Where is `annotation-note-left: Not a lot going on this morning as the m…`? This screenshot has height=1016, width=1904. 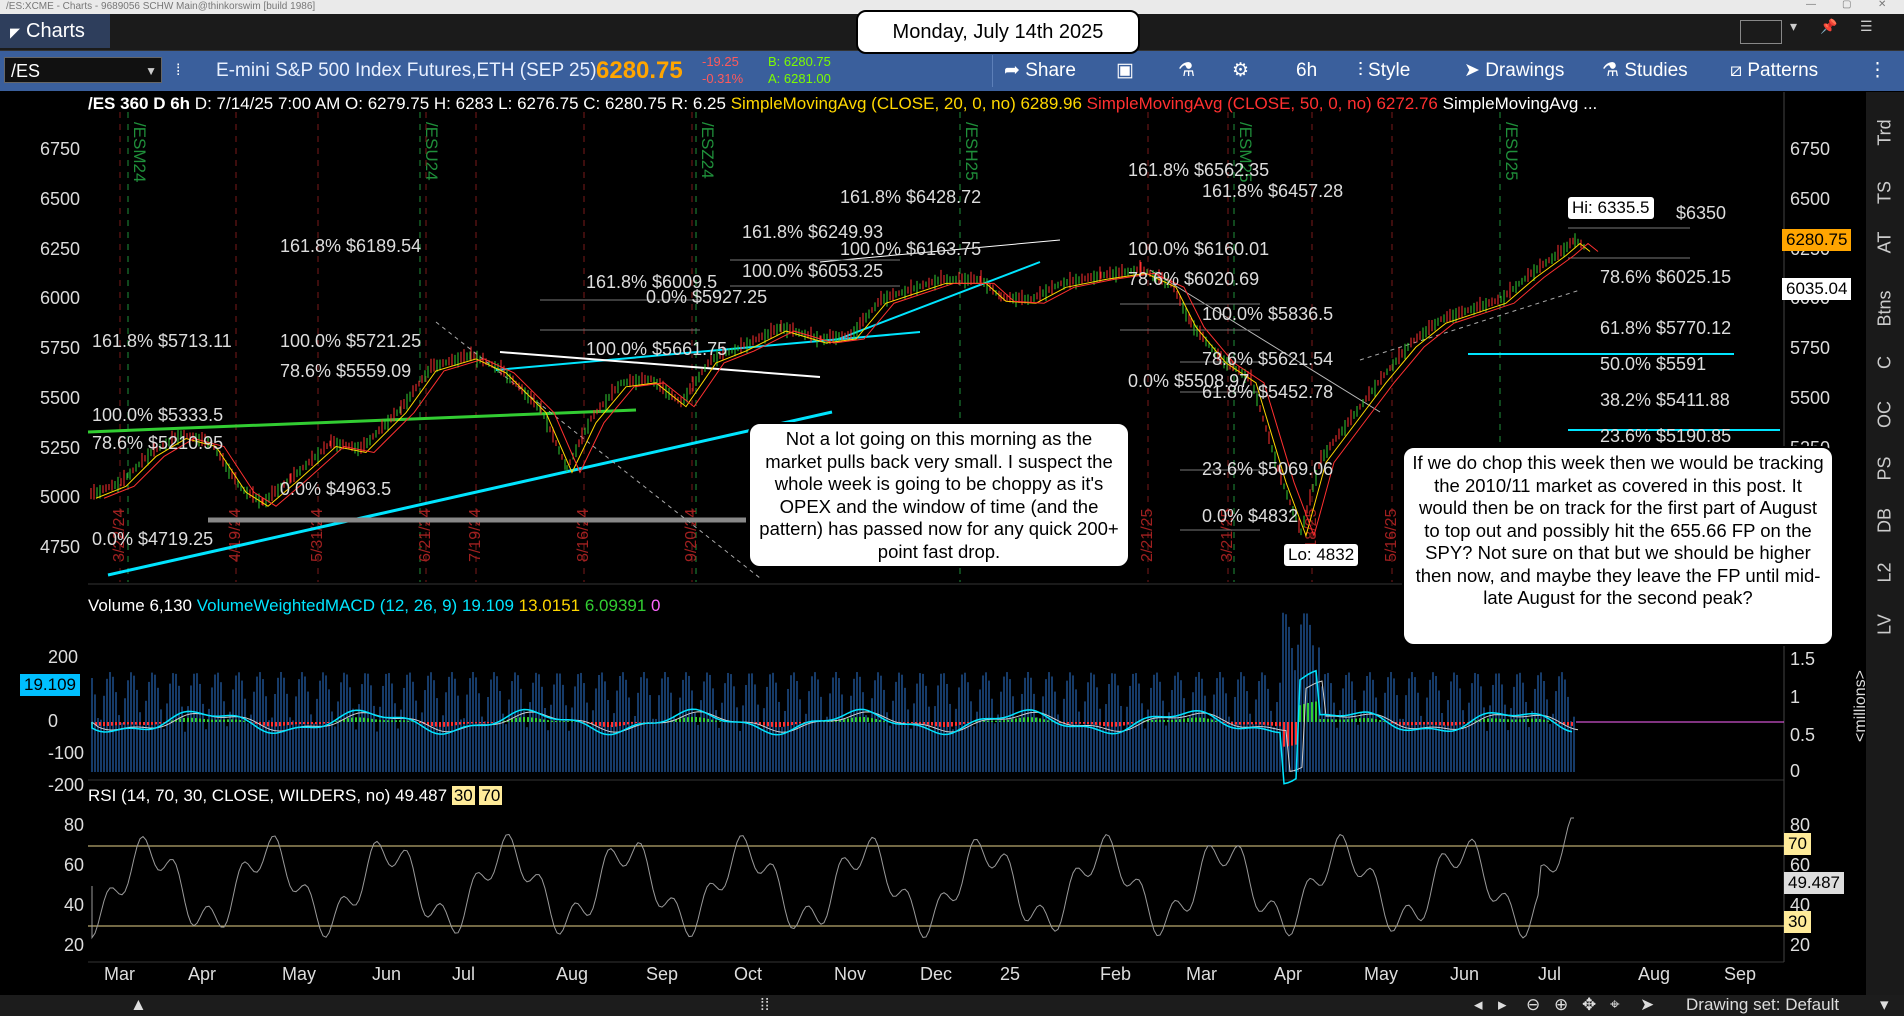 annotation-note-left: Not a lot going on this morning as the m… is located at coordinates (939, 495).